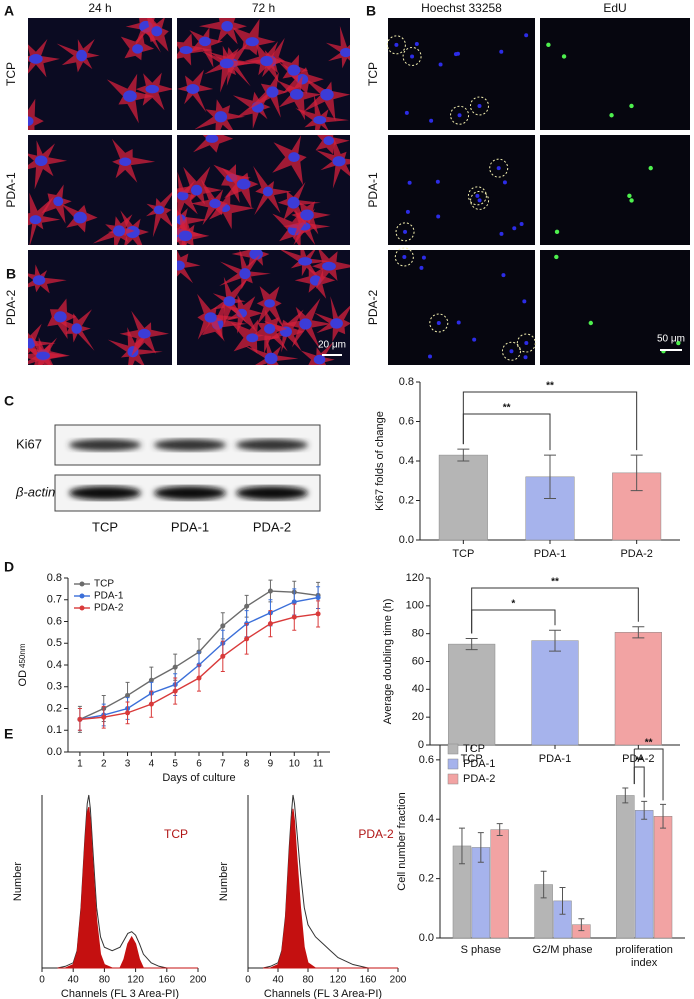 The width and height of the screenshot is (694, 999). I want to click on x-tick-label: 7, so click(223, 764).